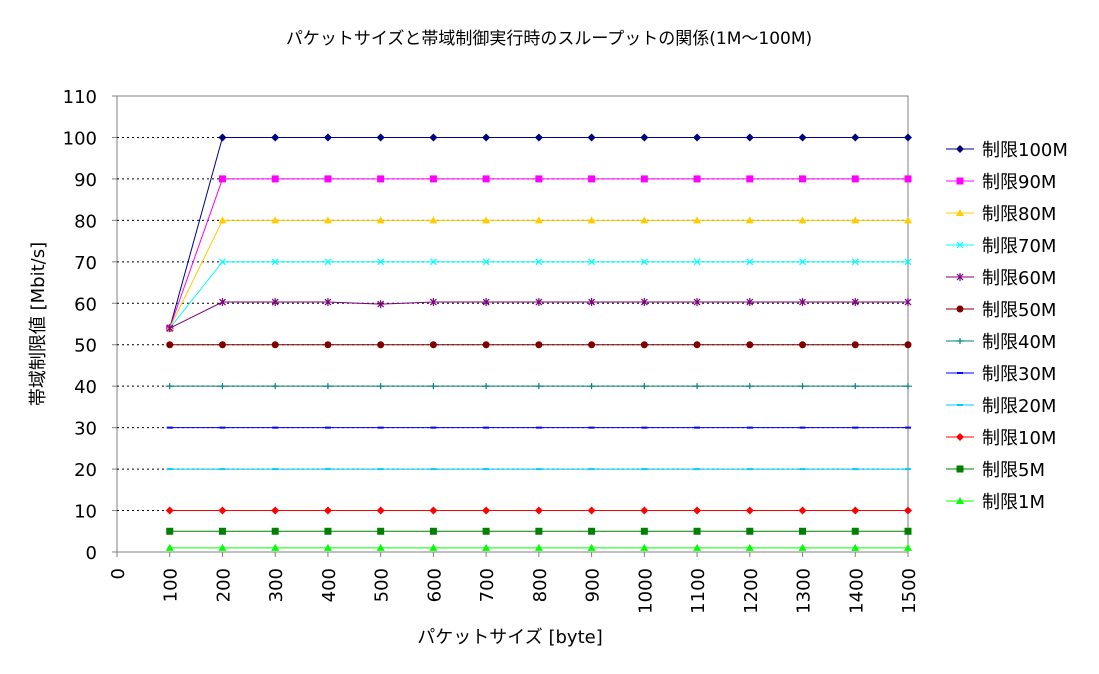 The image size is (1099, 674). Describe the element at coordinates (85, 263) in the screenshot. I see `y-tick-label: 70` at that location.